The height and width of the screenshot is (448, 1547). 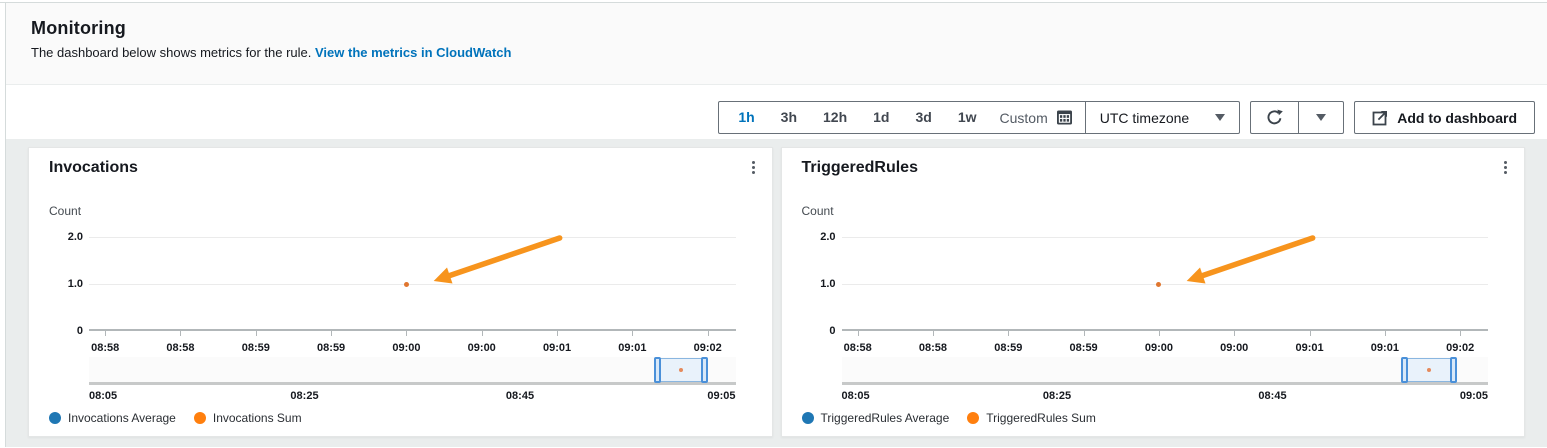 I want to click on timezone-select: UTC timezone, so click(x=1162, y=118).